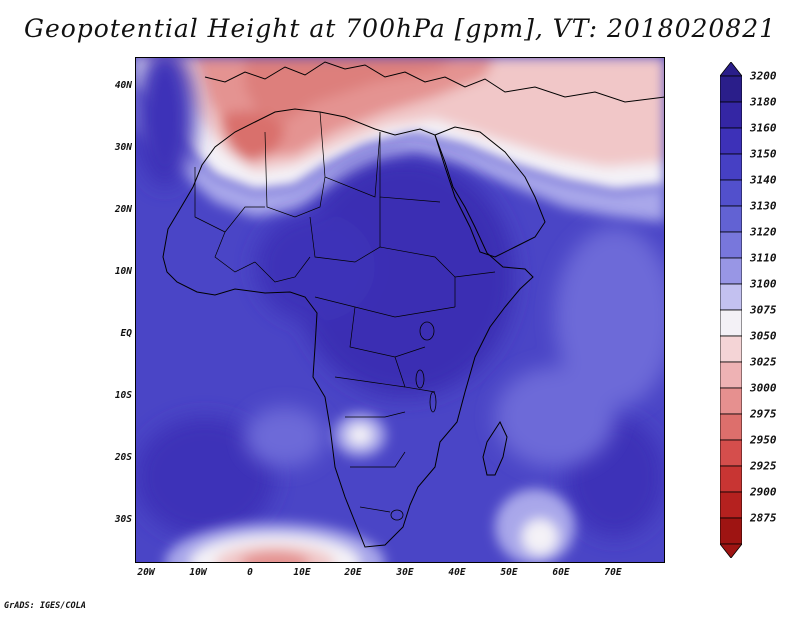 This screenshot has width=800, height=618. I want to click on lon-label: 20W, so click(146, 572).